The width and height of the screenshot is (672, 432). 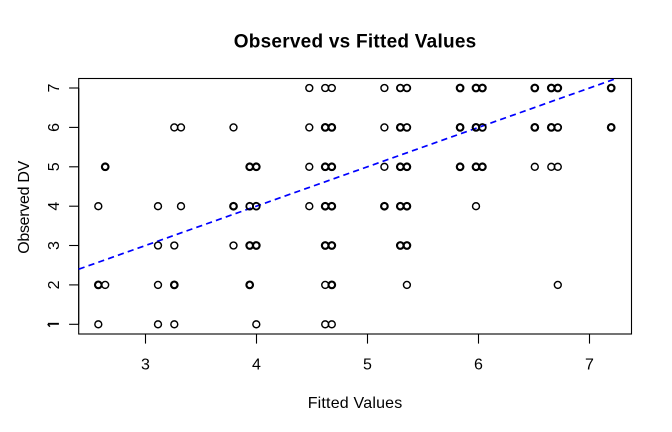 What do you see at coordinates (54, 284) in the screenshot?
I see `svg-text: 2` at bounding box center [54, 284].